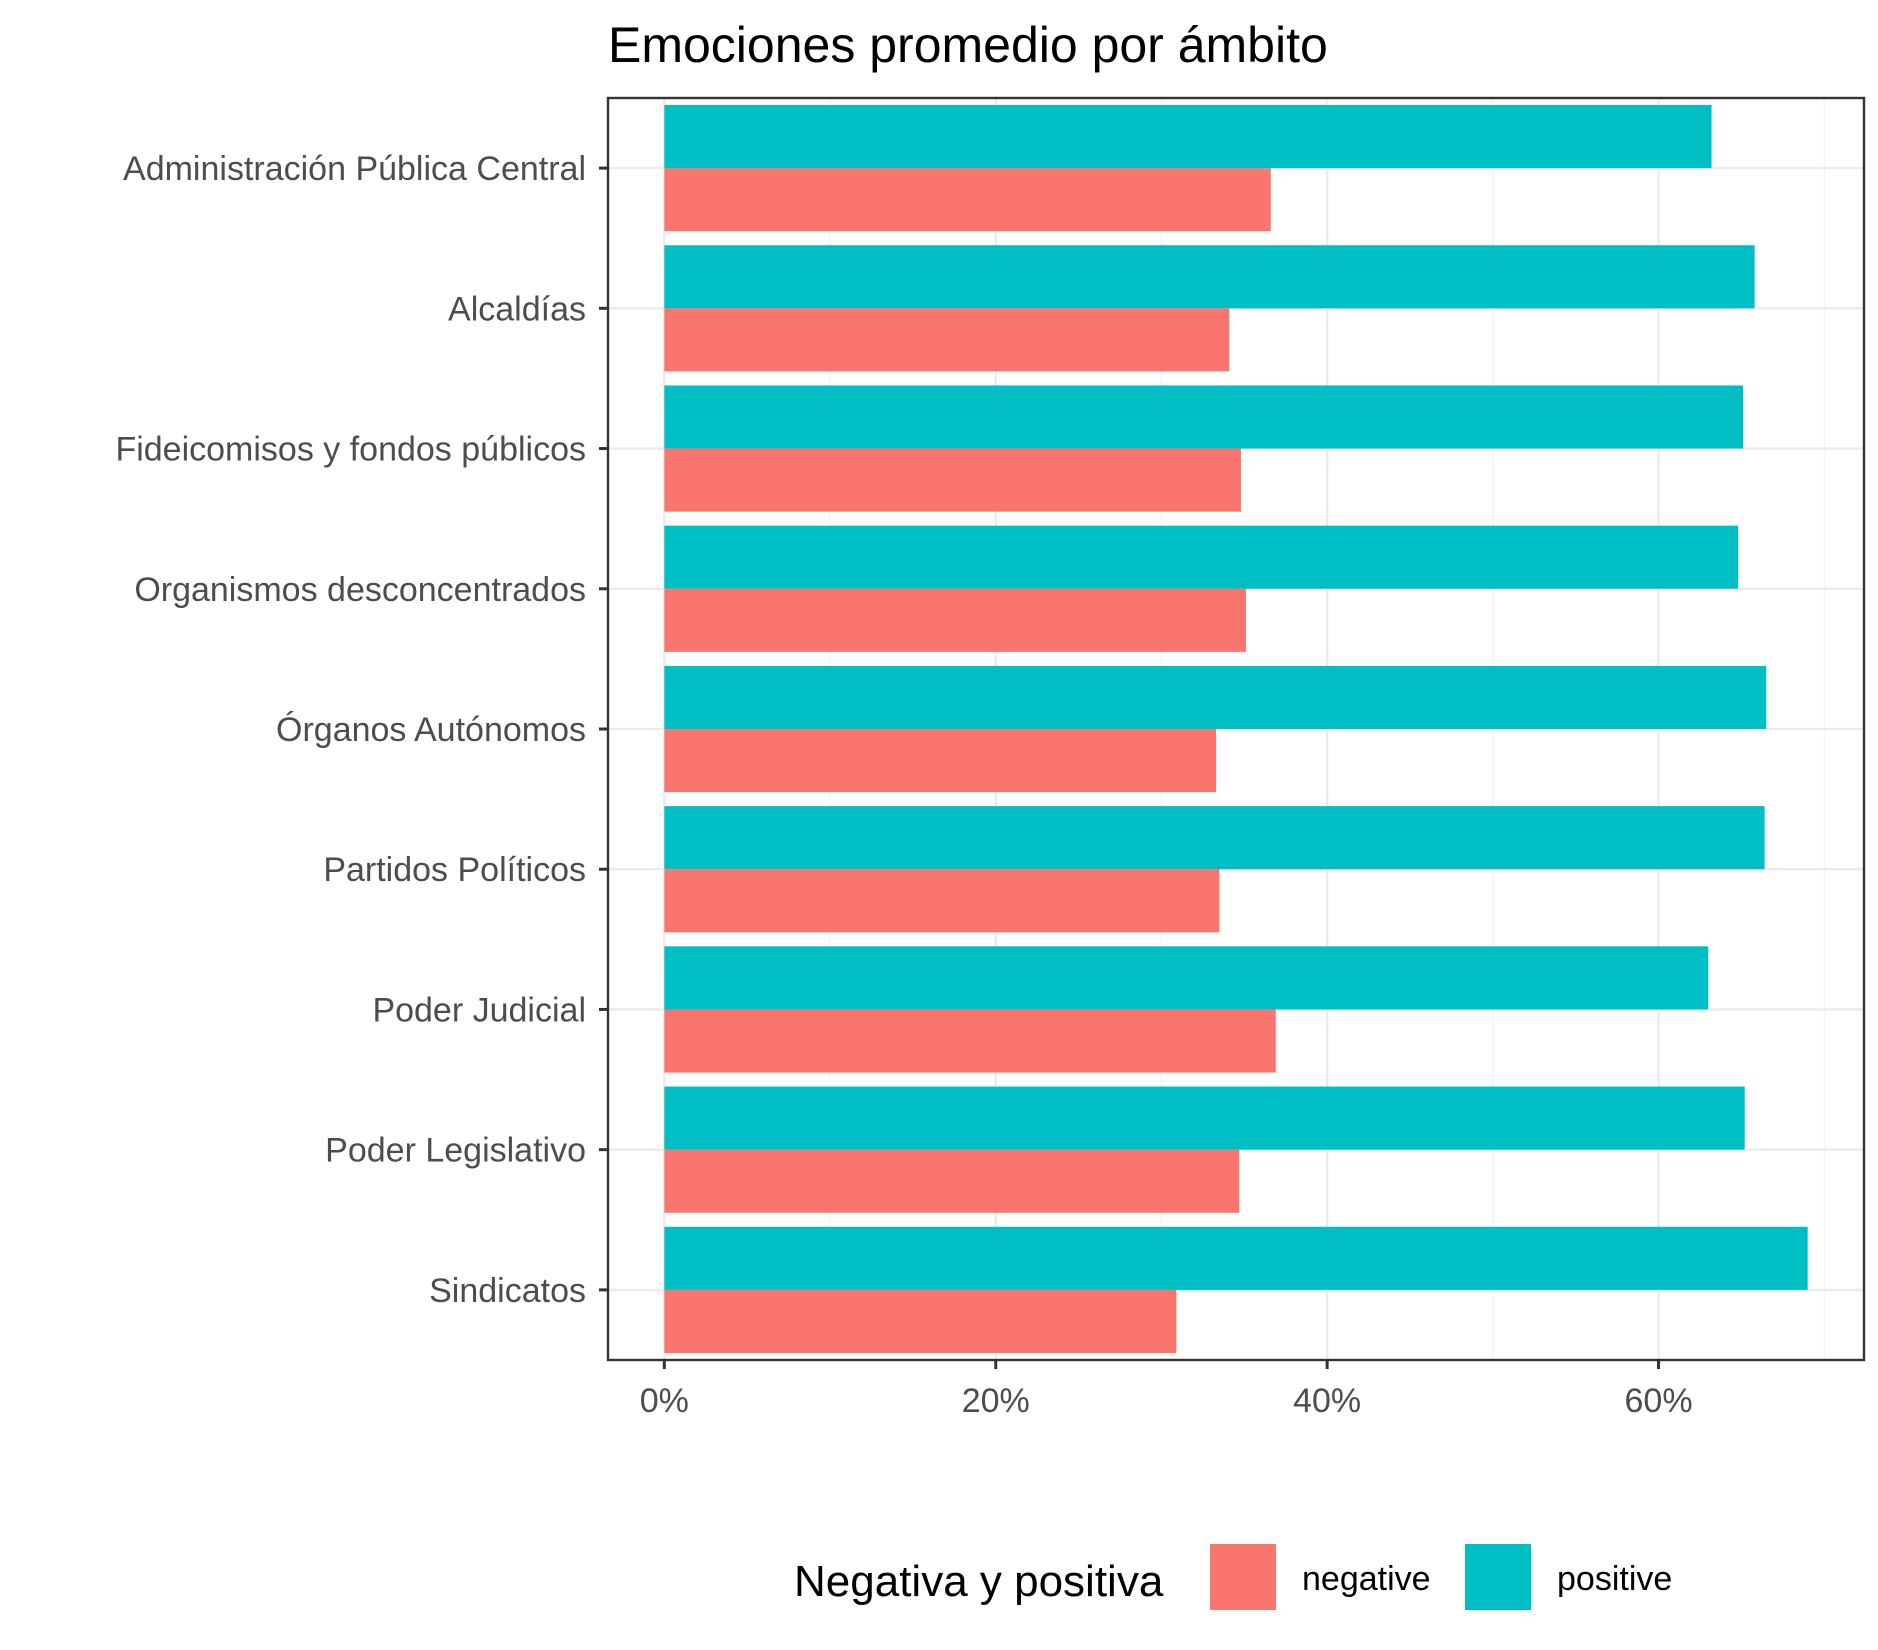  I want to click on x-axis: 0% 20% 40% 60%, so click(1166, 1390).